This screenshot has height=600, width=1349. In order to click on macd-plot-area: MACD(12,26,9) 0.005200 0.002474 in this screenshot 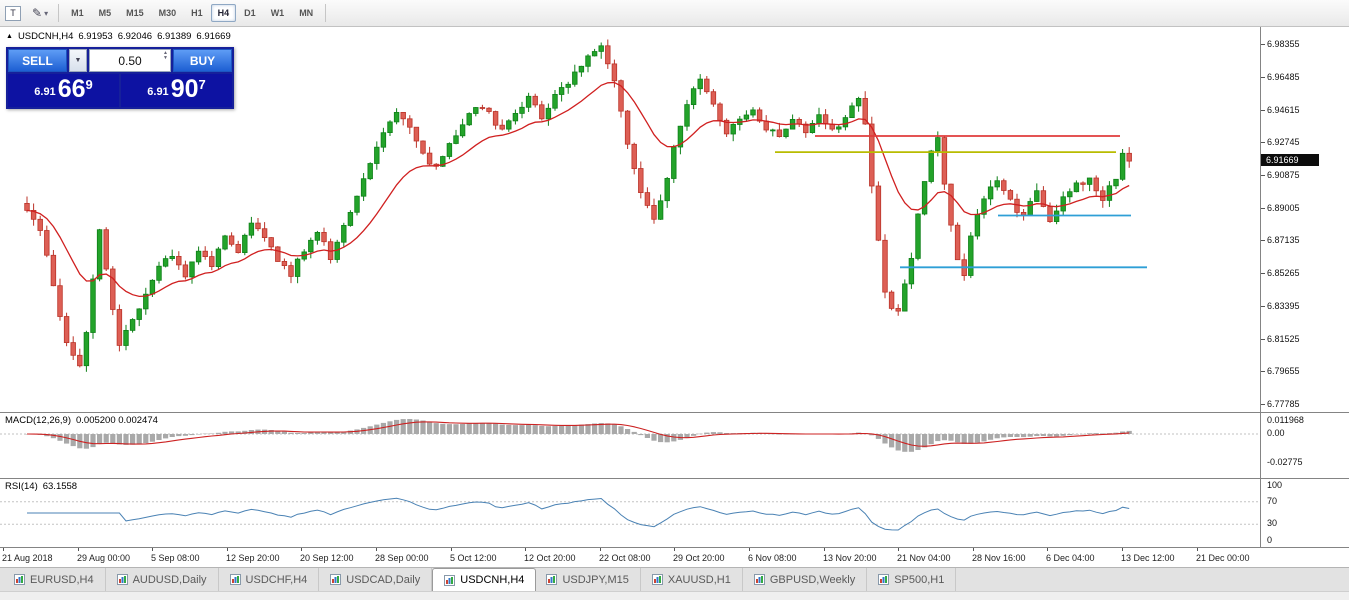, I will do `click(630, 446)`.